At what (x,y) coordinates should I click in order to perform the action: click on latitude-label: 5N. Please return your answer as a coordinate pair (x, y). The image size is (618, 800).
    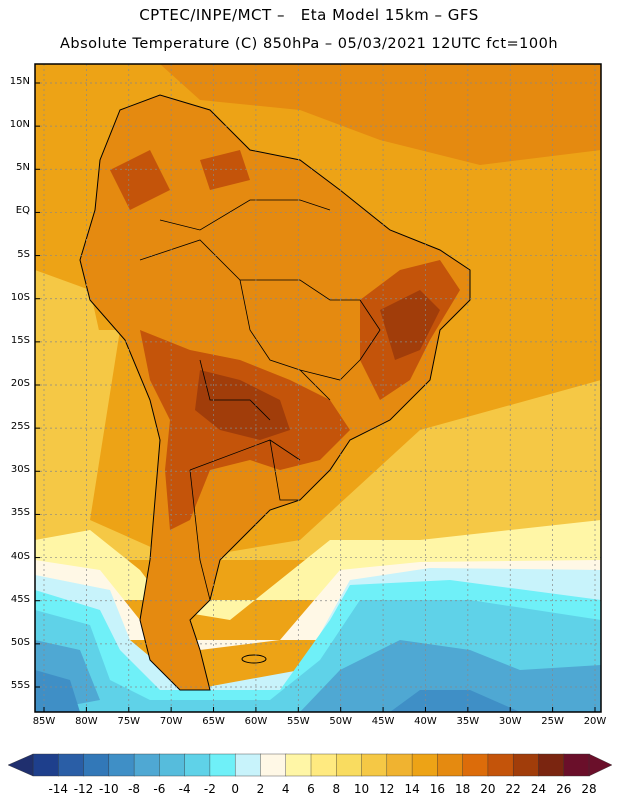
    Looking at the image, I should click on (23, 168).